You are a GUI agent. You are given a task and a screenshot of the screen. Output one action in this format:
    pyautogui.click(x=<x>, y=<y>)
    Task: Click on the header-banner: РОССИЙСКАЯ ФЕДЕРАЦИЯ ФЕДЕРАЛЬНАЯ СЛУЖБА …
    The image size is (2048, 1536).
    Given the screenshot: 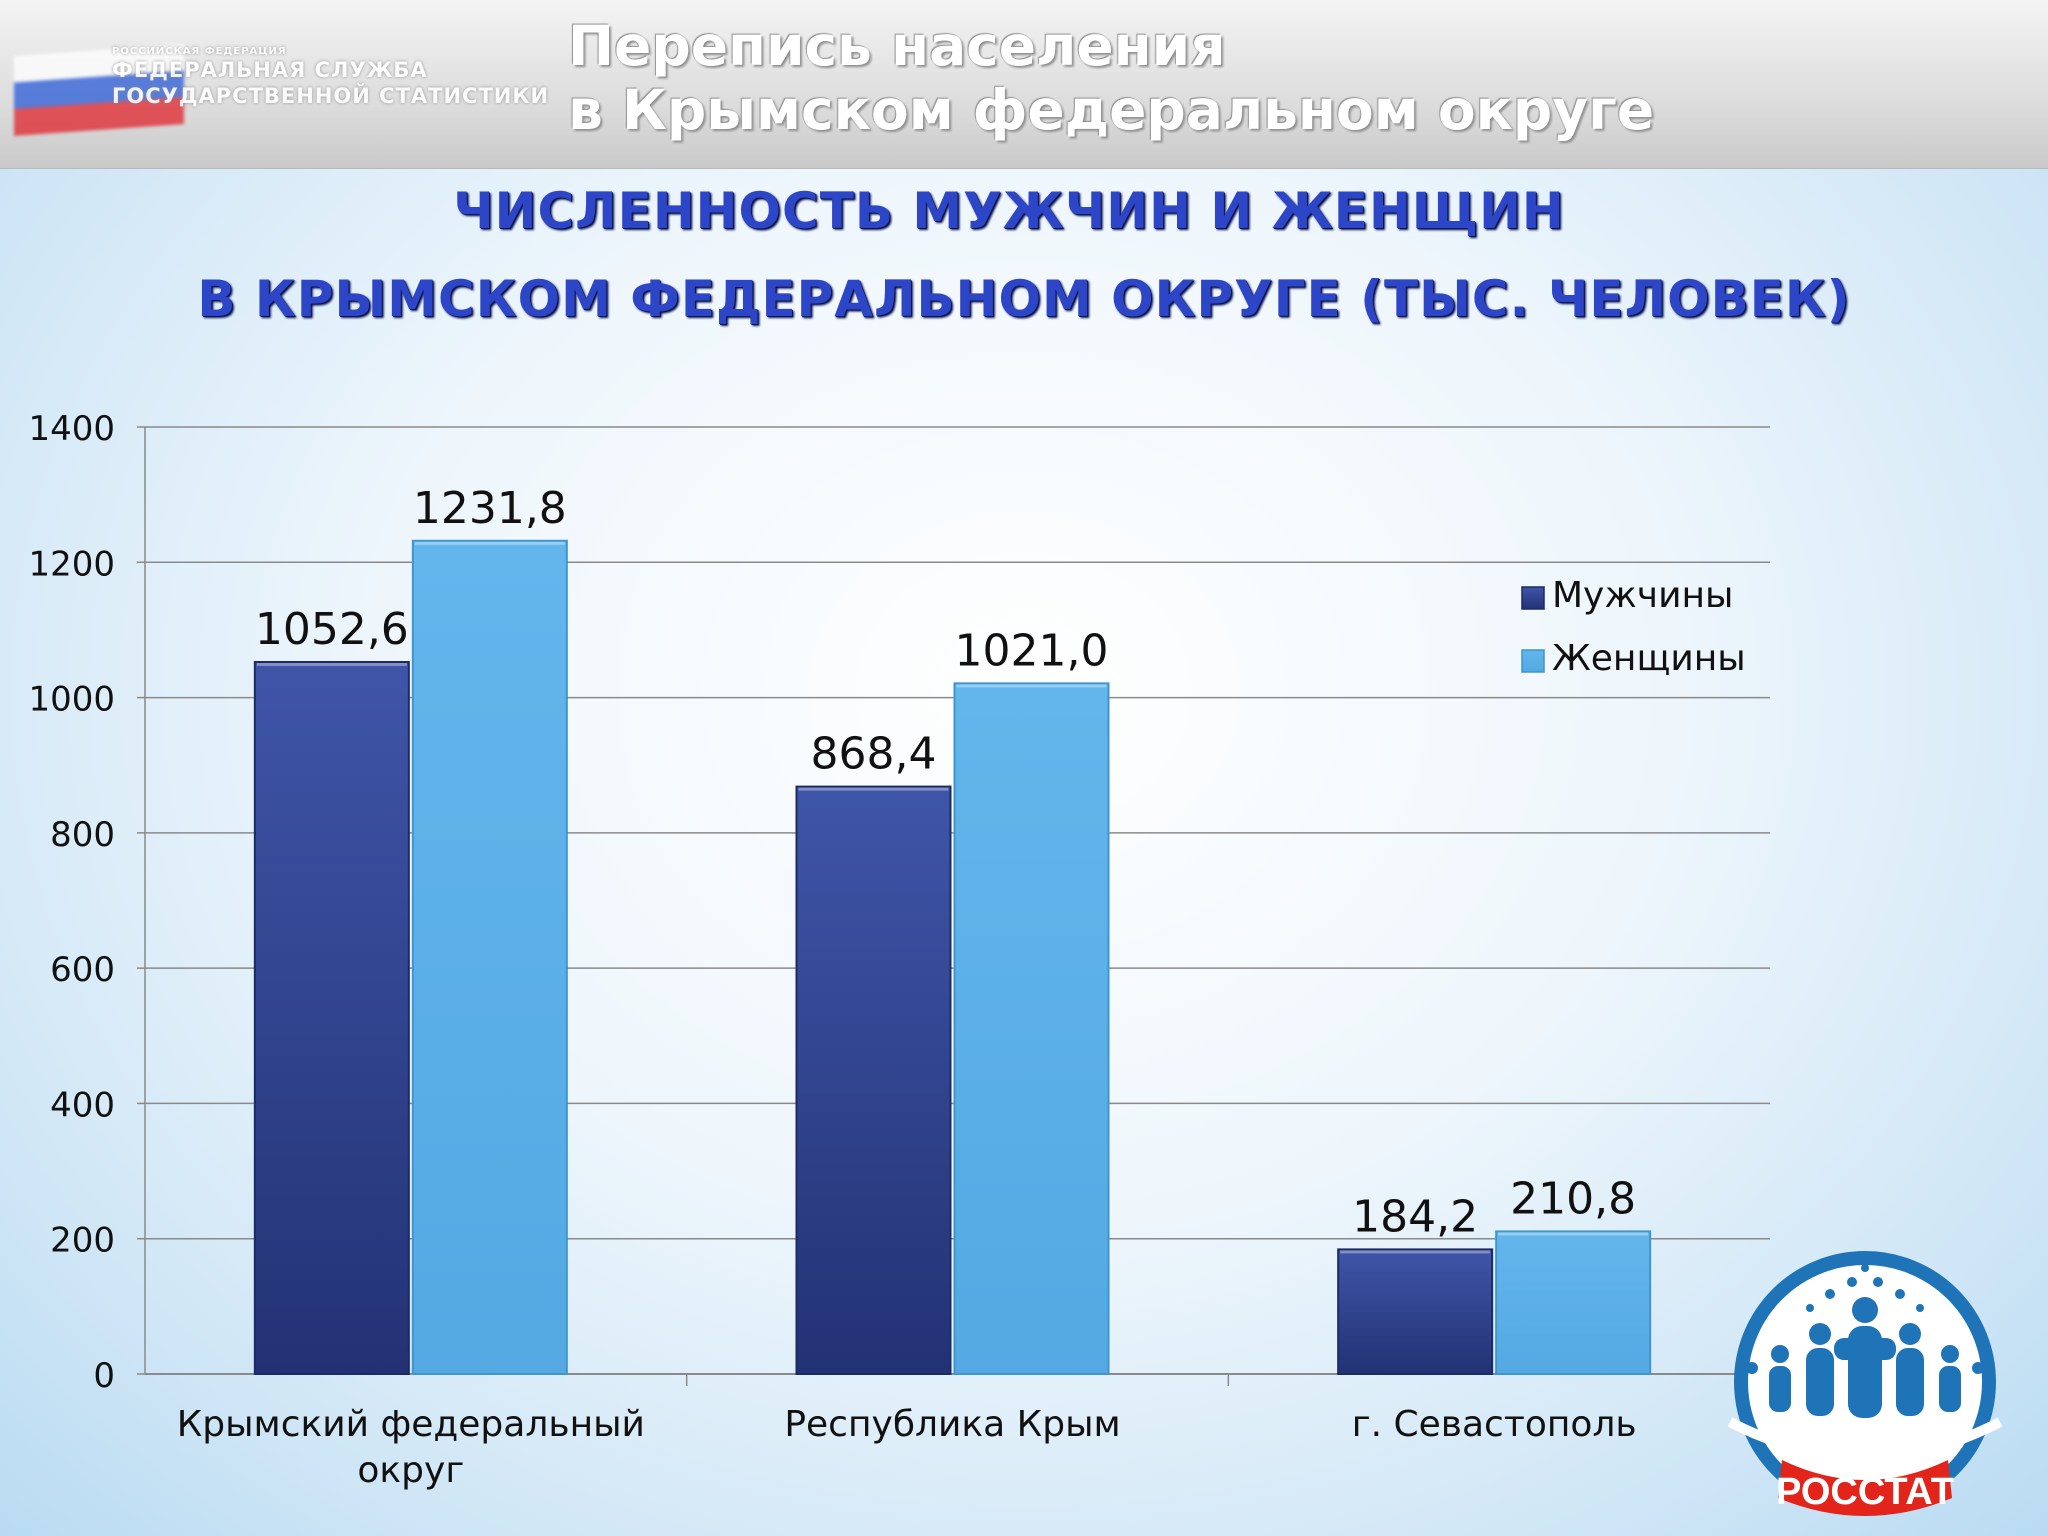 What is the action you would take?
    pyautogui.click(x=1024, y=84)
    